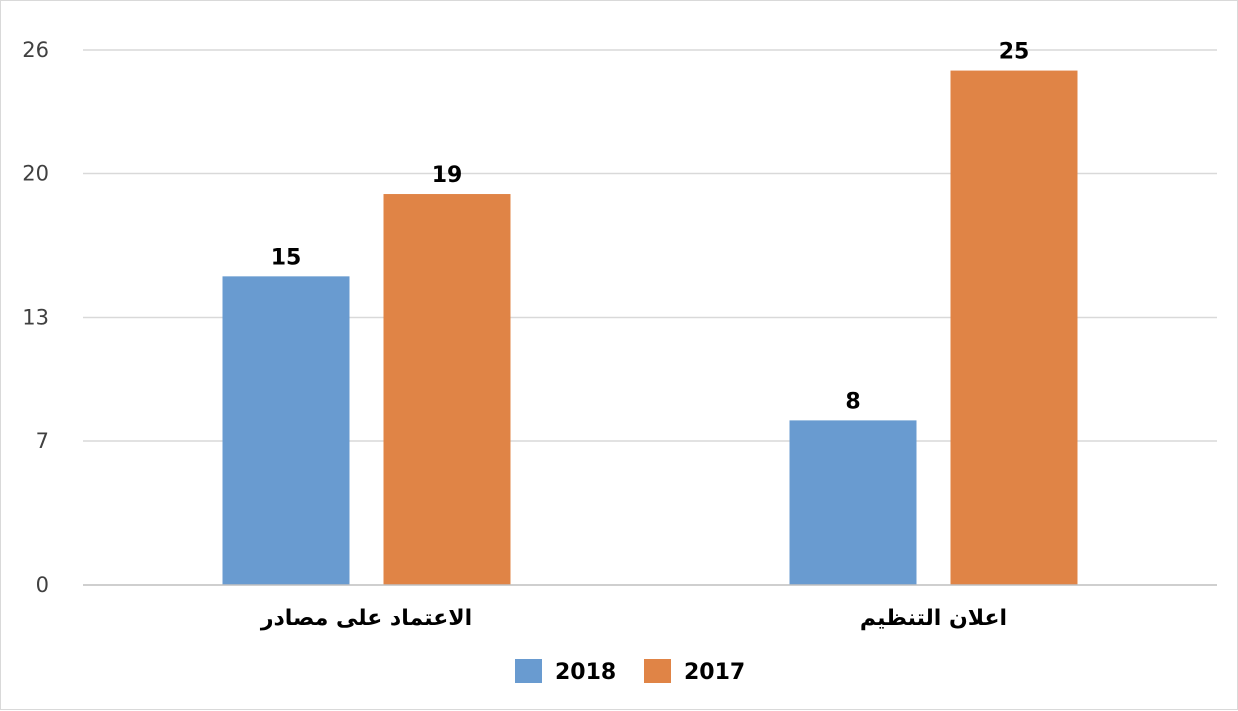  Describe the element at coordinates (35, 50) in the screenshot. I see `y-tick-label: 26` at that location.